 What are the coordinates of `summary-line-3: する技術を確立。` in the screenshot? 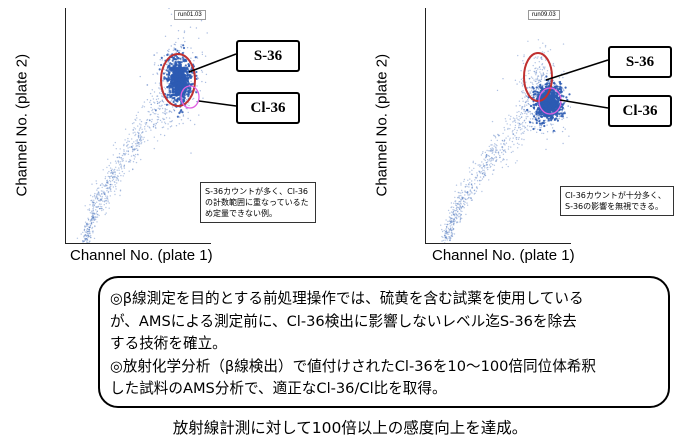 It's located at (168, 343).